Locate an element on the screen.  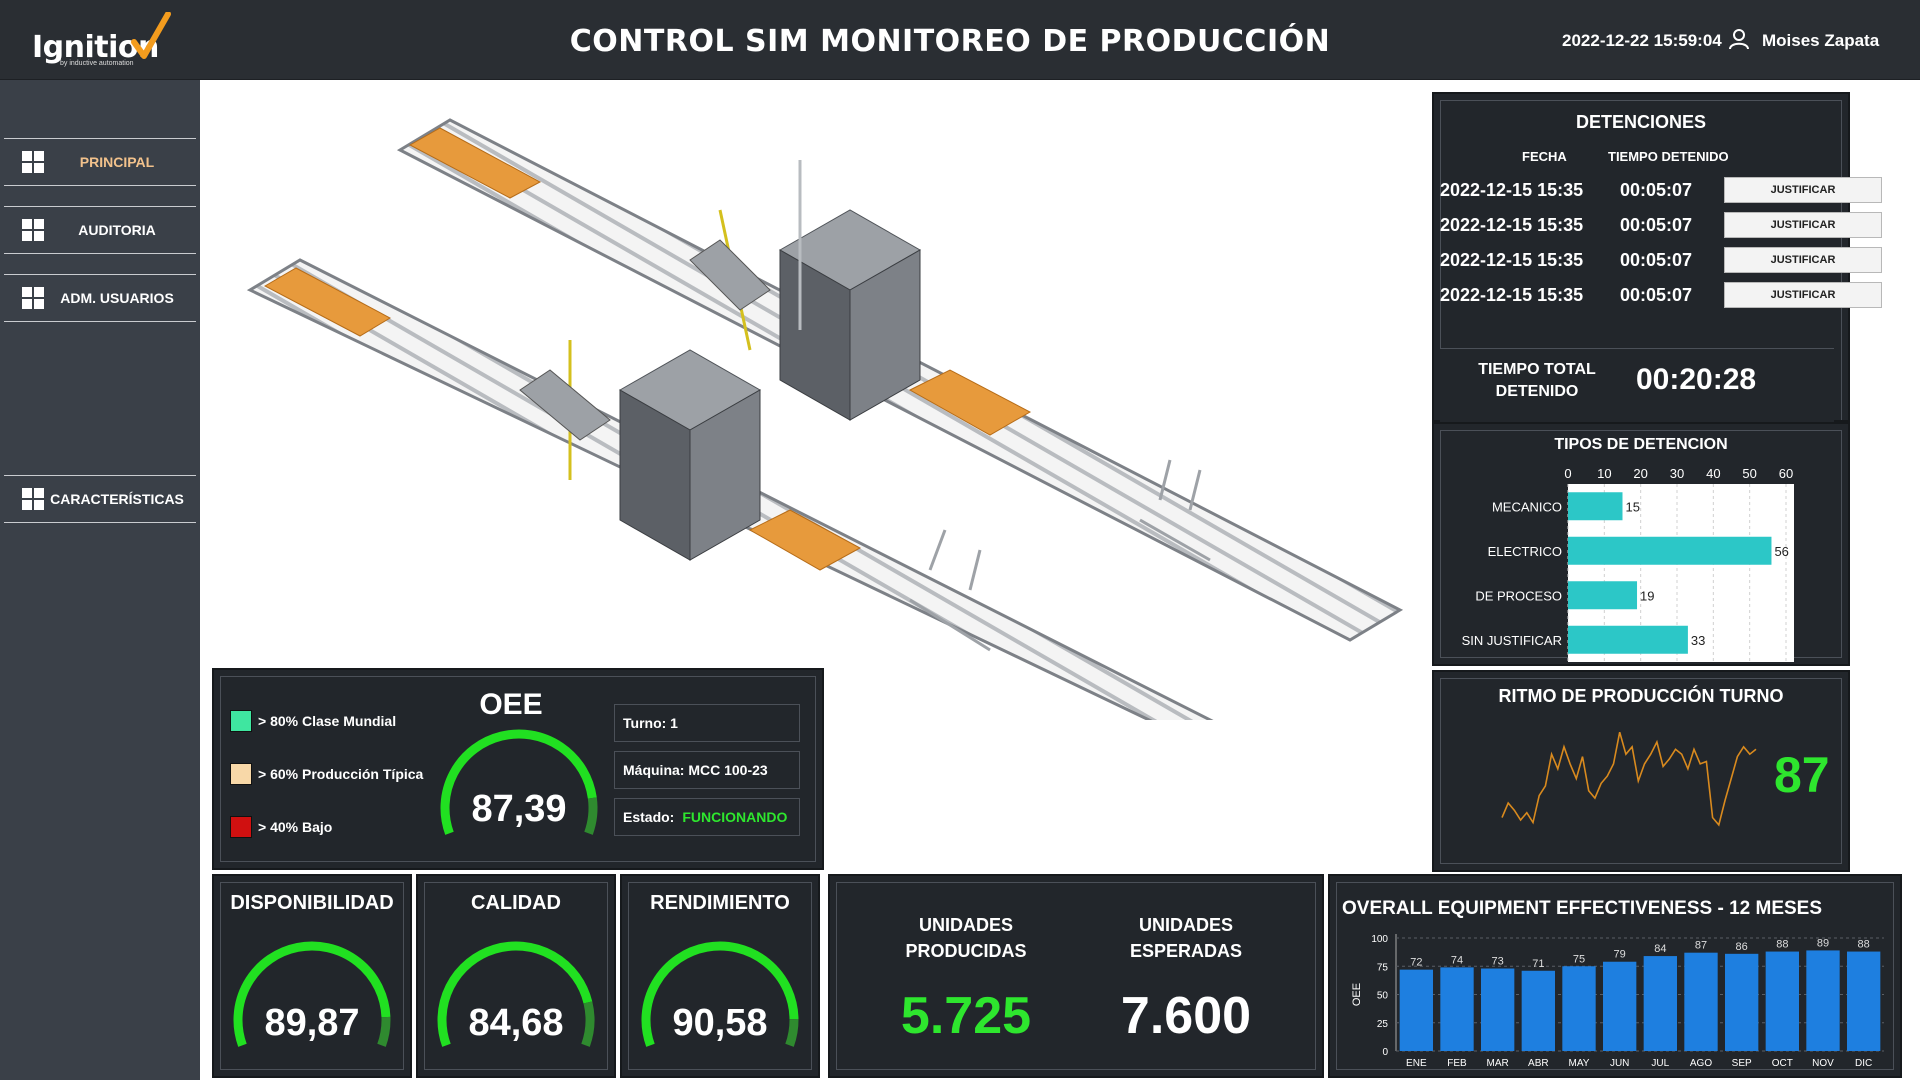
y-tick-label: ELECTRICO is located at coordinates (1525, 551).